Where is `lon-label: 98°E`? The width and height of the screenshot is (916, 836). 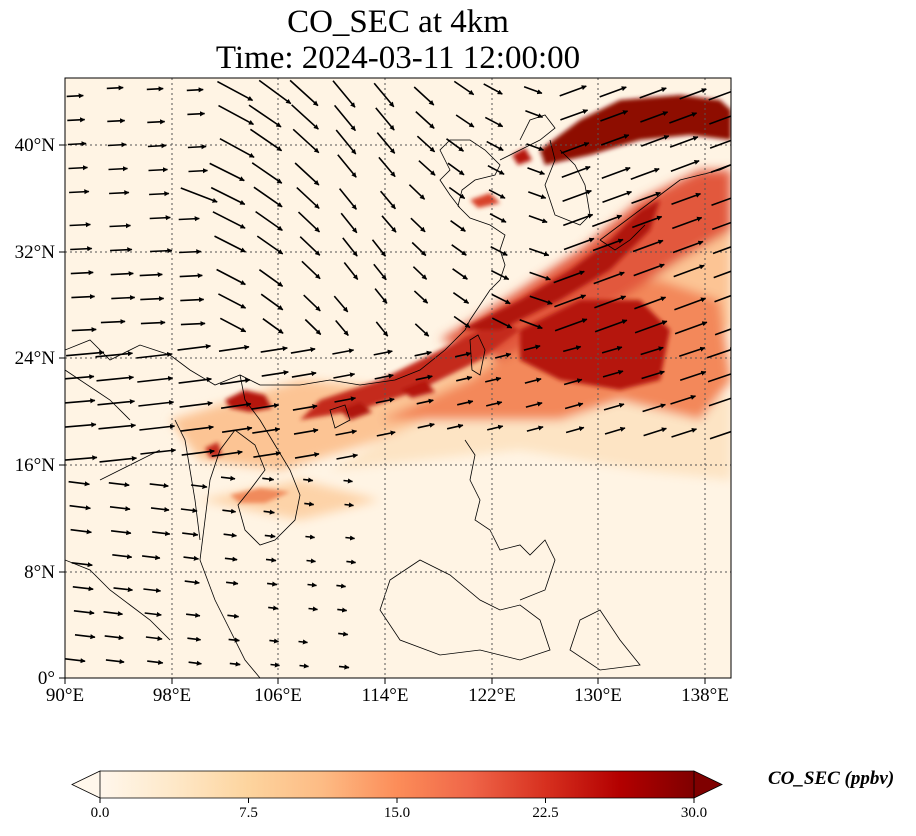
lon-label: 98°E is located at coordinates (172, 695).